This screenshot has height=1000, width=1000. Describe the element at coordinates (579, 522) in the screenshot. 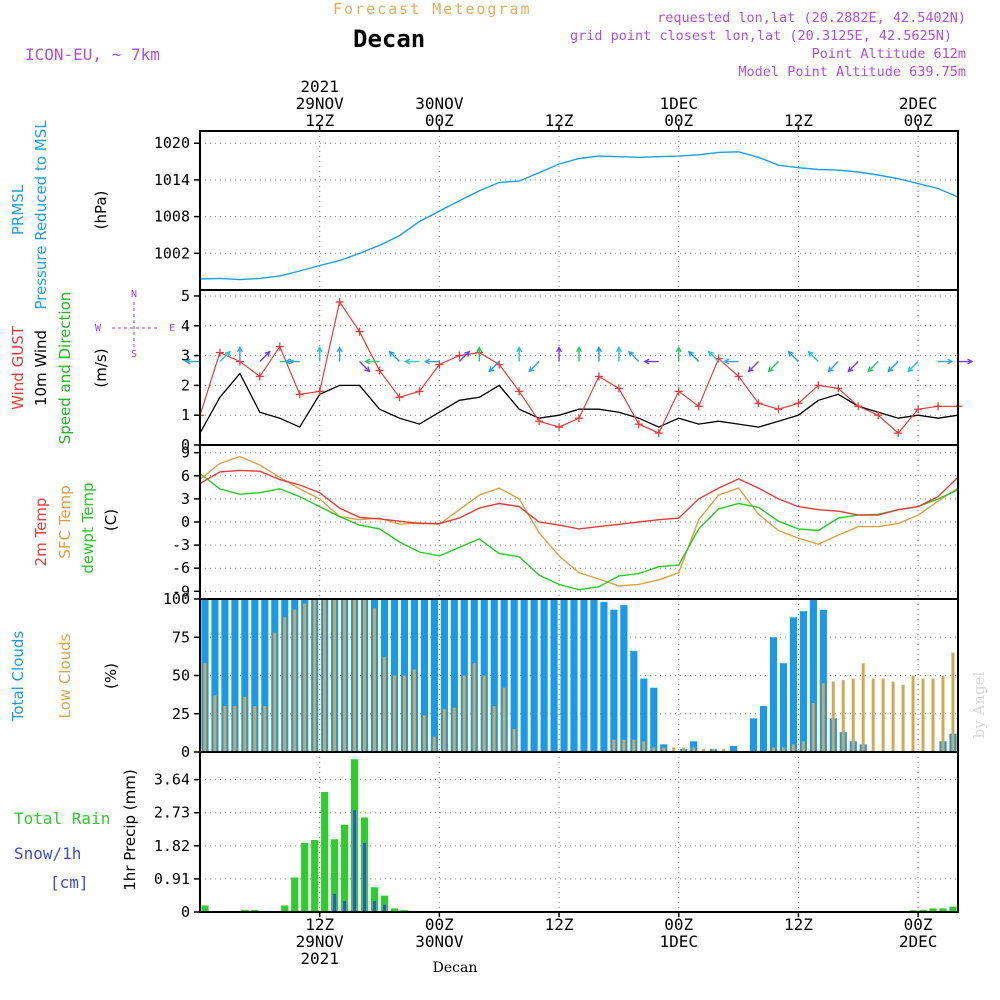

I see `panel-frame-temperature` at that location.